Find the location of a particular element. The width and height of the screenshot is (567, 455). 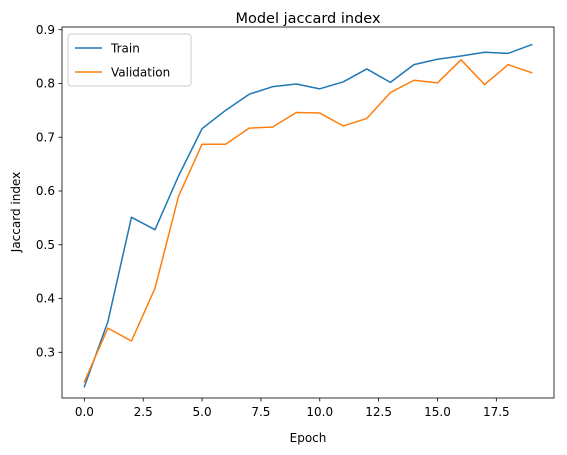

legend-label-train: Train is located at coordinates (125, 48).